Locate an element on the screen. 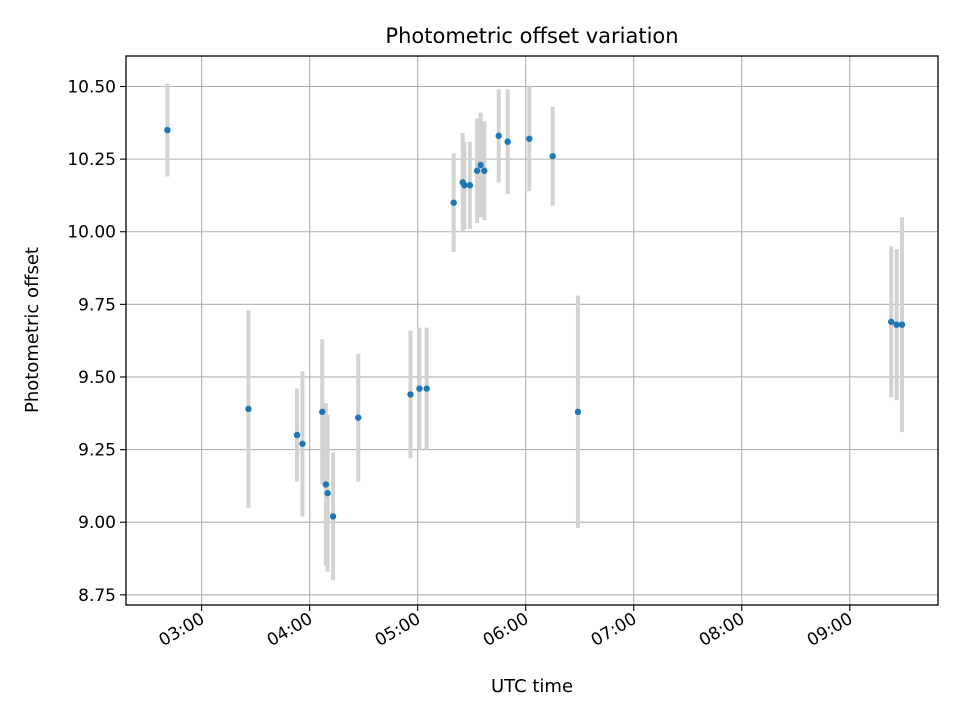  chart-title: Photometric offset variation is located at coordinates (531, 36).